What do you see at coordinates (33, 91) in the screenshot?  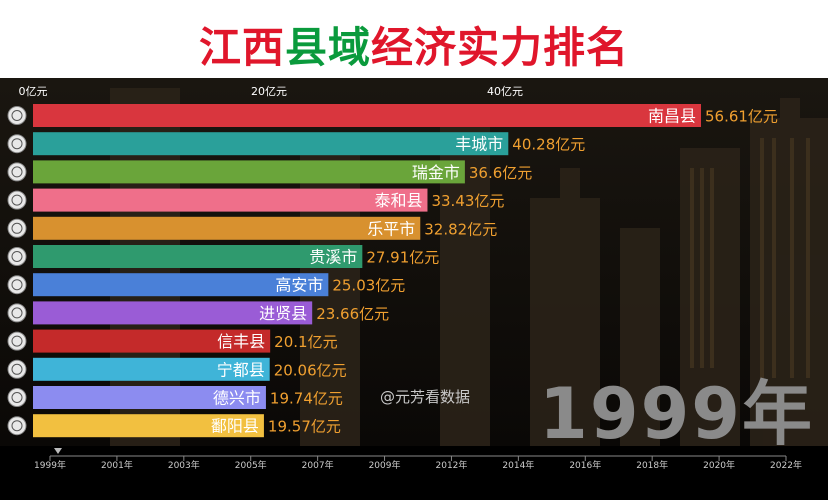 I see `x-tick-label: 0亿元` at bounding box center [33, 91].